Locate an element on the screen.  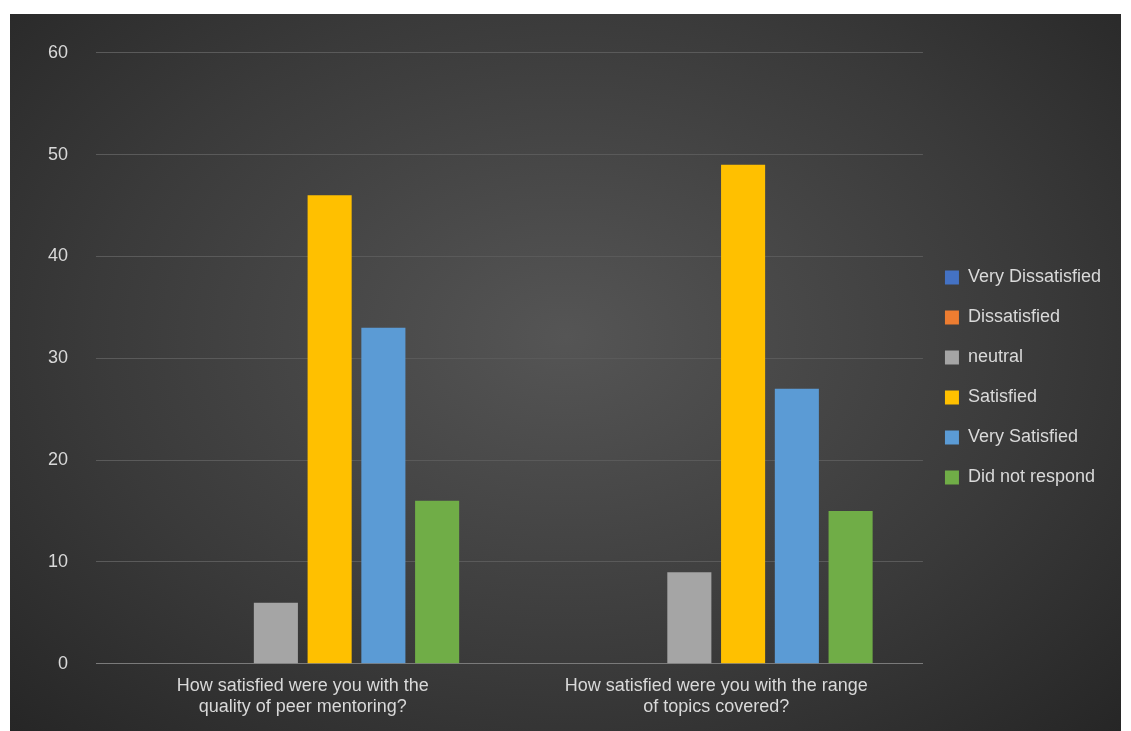
legend-label: Dissatisfied is located at coordinates (1013, 316).